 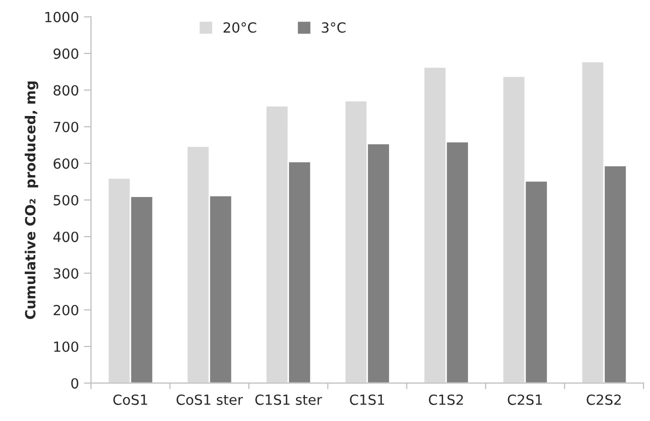 What do you see at coordinates (367, 399) in the screenshot?
I see `x-tick-label: C1S1` at bounding box center [367, 399].